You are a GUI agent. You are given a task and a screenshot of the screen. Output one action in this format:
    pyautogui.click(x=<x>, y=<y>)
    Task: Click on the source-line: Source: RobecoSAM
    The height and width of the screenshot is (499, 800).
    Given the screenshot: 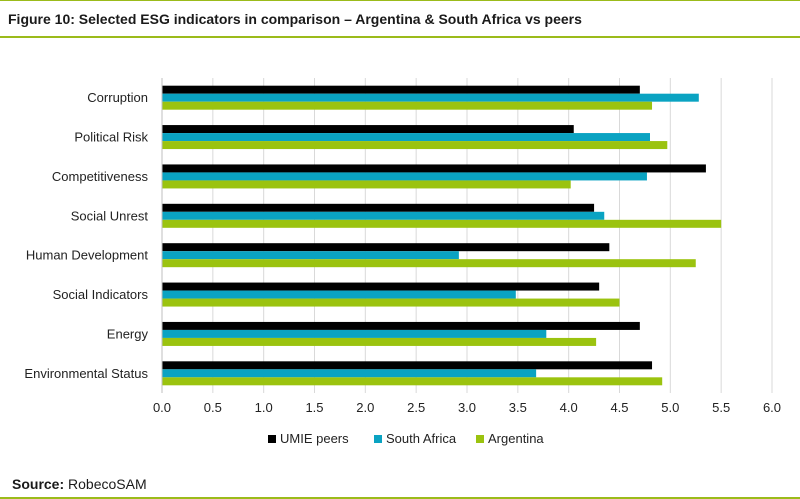 What is the action you would take?
    pyautogui.click(x=79, y=484)
    